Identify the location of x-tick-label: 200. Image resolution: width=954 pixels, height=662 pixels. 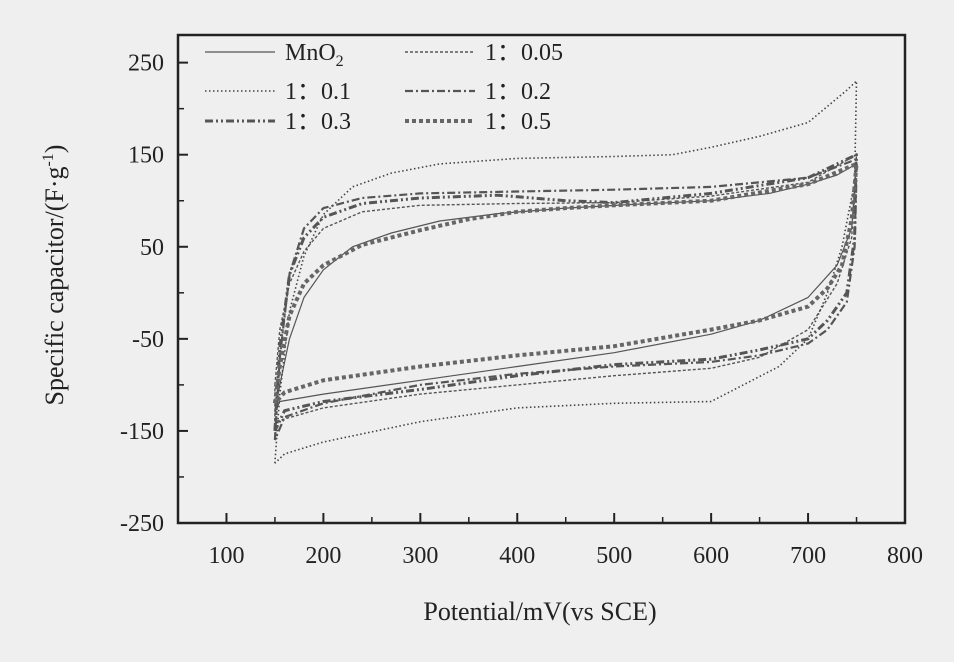
(323, 556).